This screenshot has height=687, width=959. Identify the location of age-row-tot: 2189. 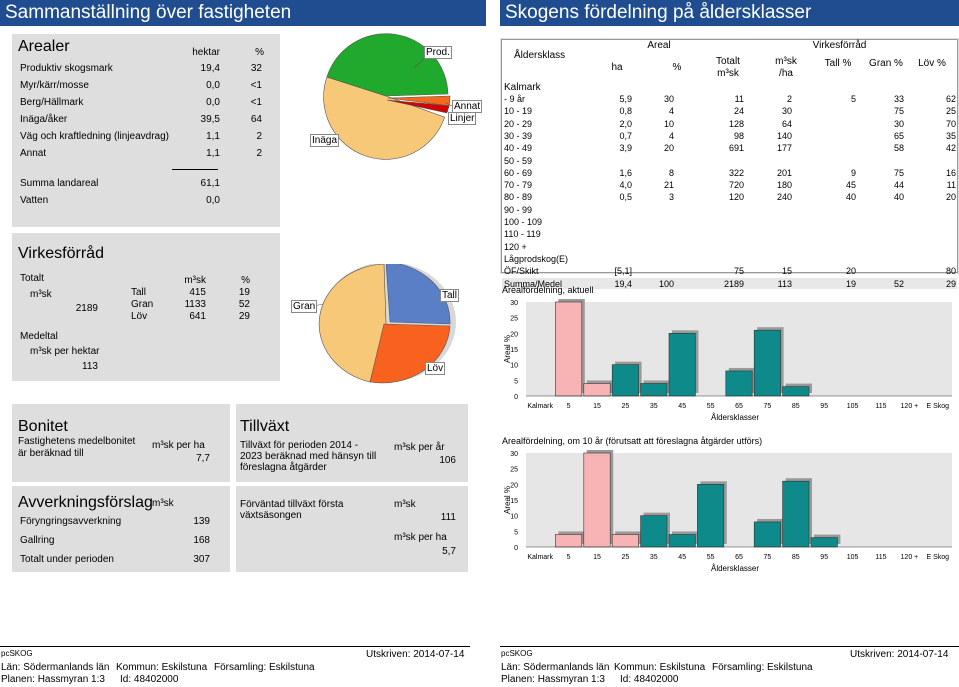
(733, 283).